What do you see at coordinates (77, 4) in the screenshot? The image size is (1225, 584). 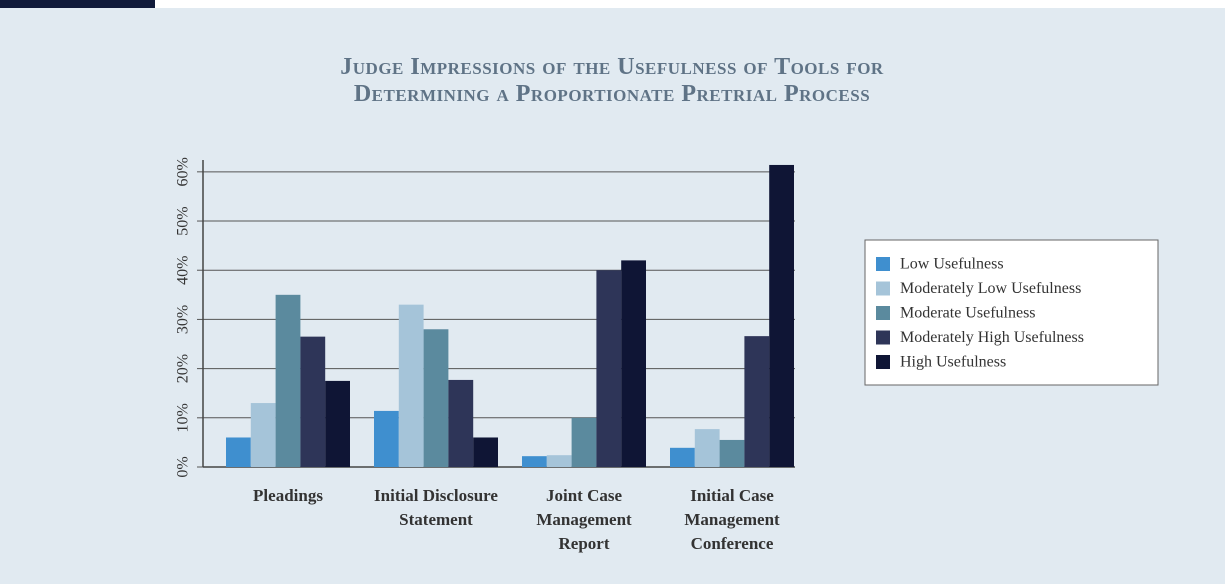 I see `nav-block` at bounding box center [77, 4].